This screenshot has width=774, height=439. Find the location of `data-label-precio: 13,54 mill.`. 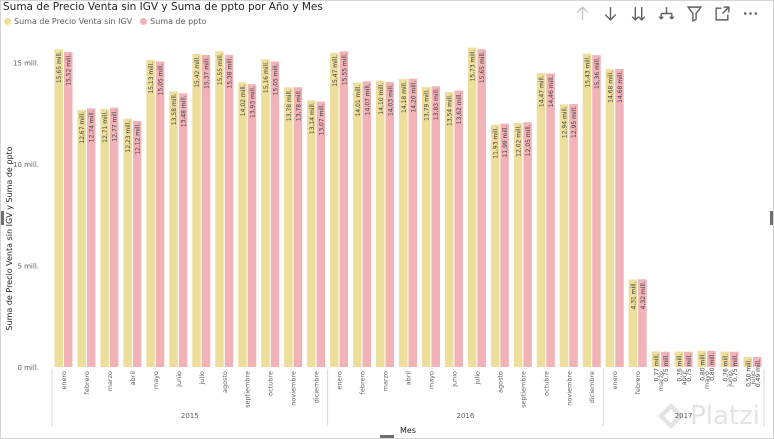

data-label-precio: 13,54 mill. is located at coordinates (450, 110).